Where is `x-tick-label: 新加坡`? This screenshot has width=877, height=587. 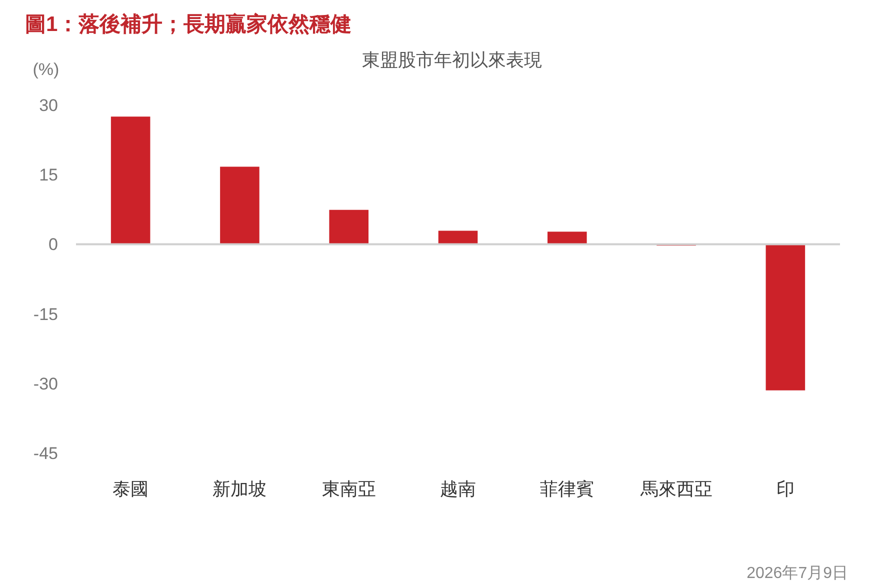 x-tick-label: 新加坡 is located at coordinates (239, 489).